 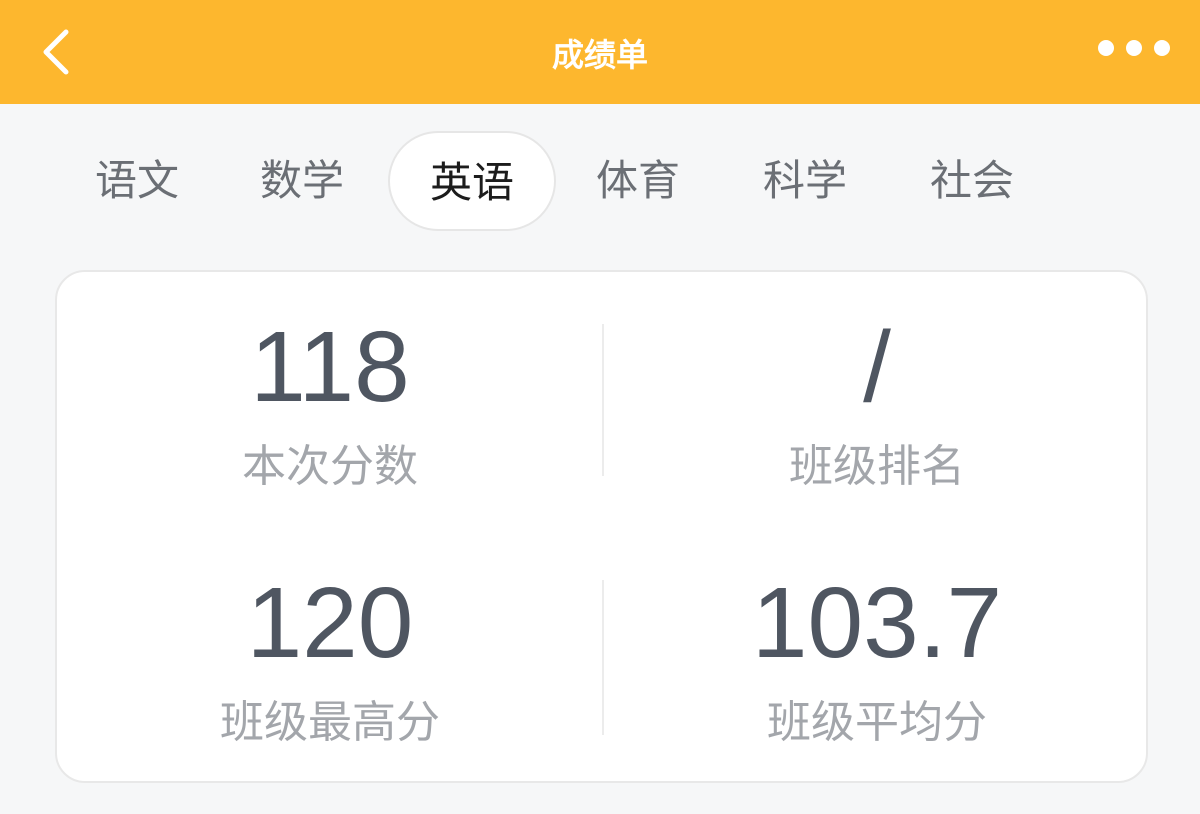 What do you see at coordinates (330, 367) in the screenshot?
I see `stat-value: 118` at bounding box center [330, 367].